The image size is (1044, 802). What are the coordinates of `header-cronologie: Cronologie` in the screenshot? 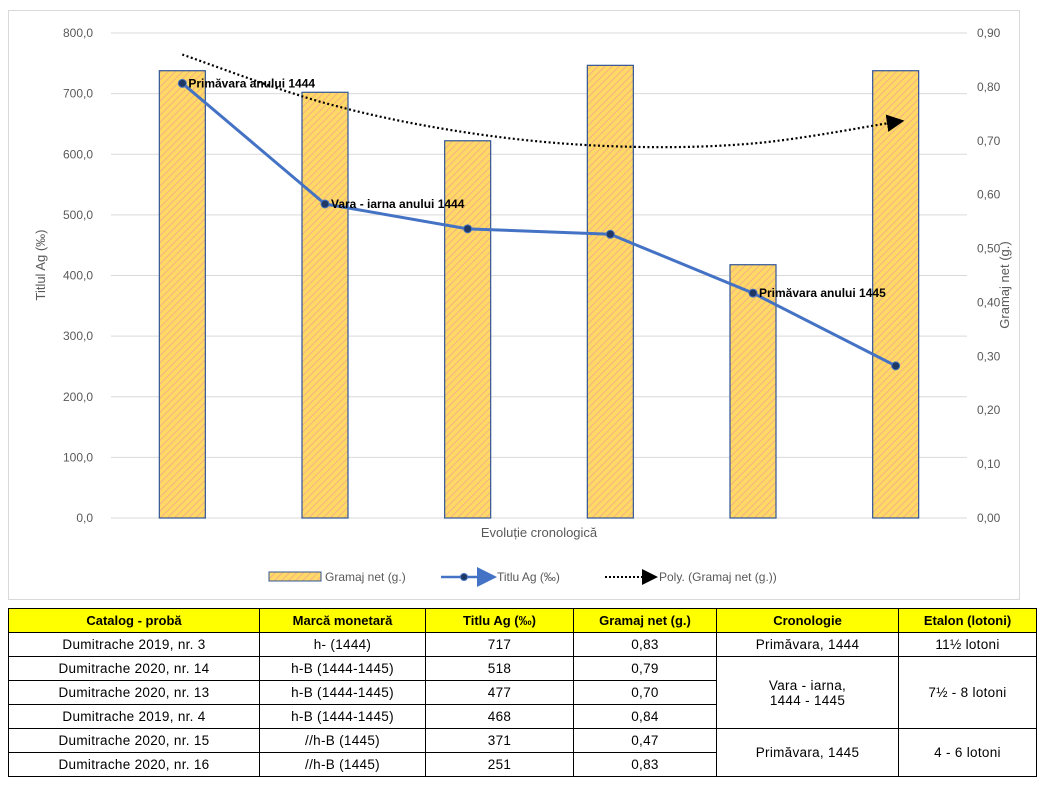 It's located at (807, 620).